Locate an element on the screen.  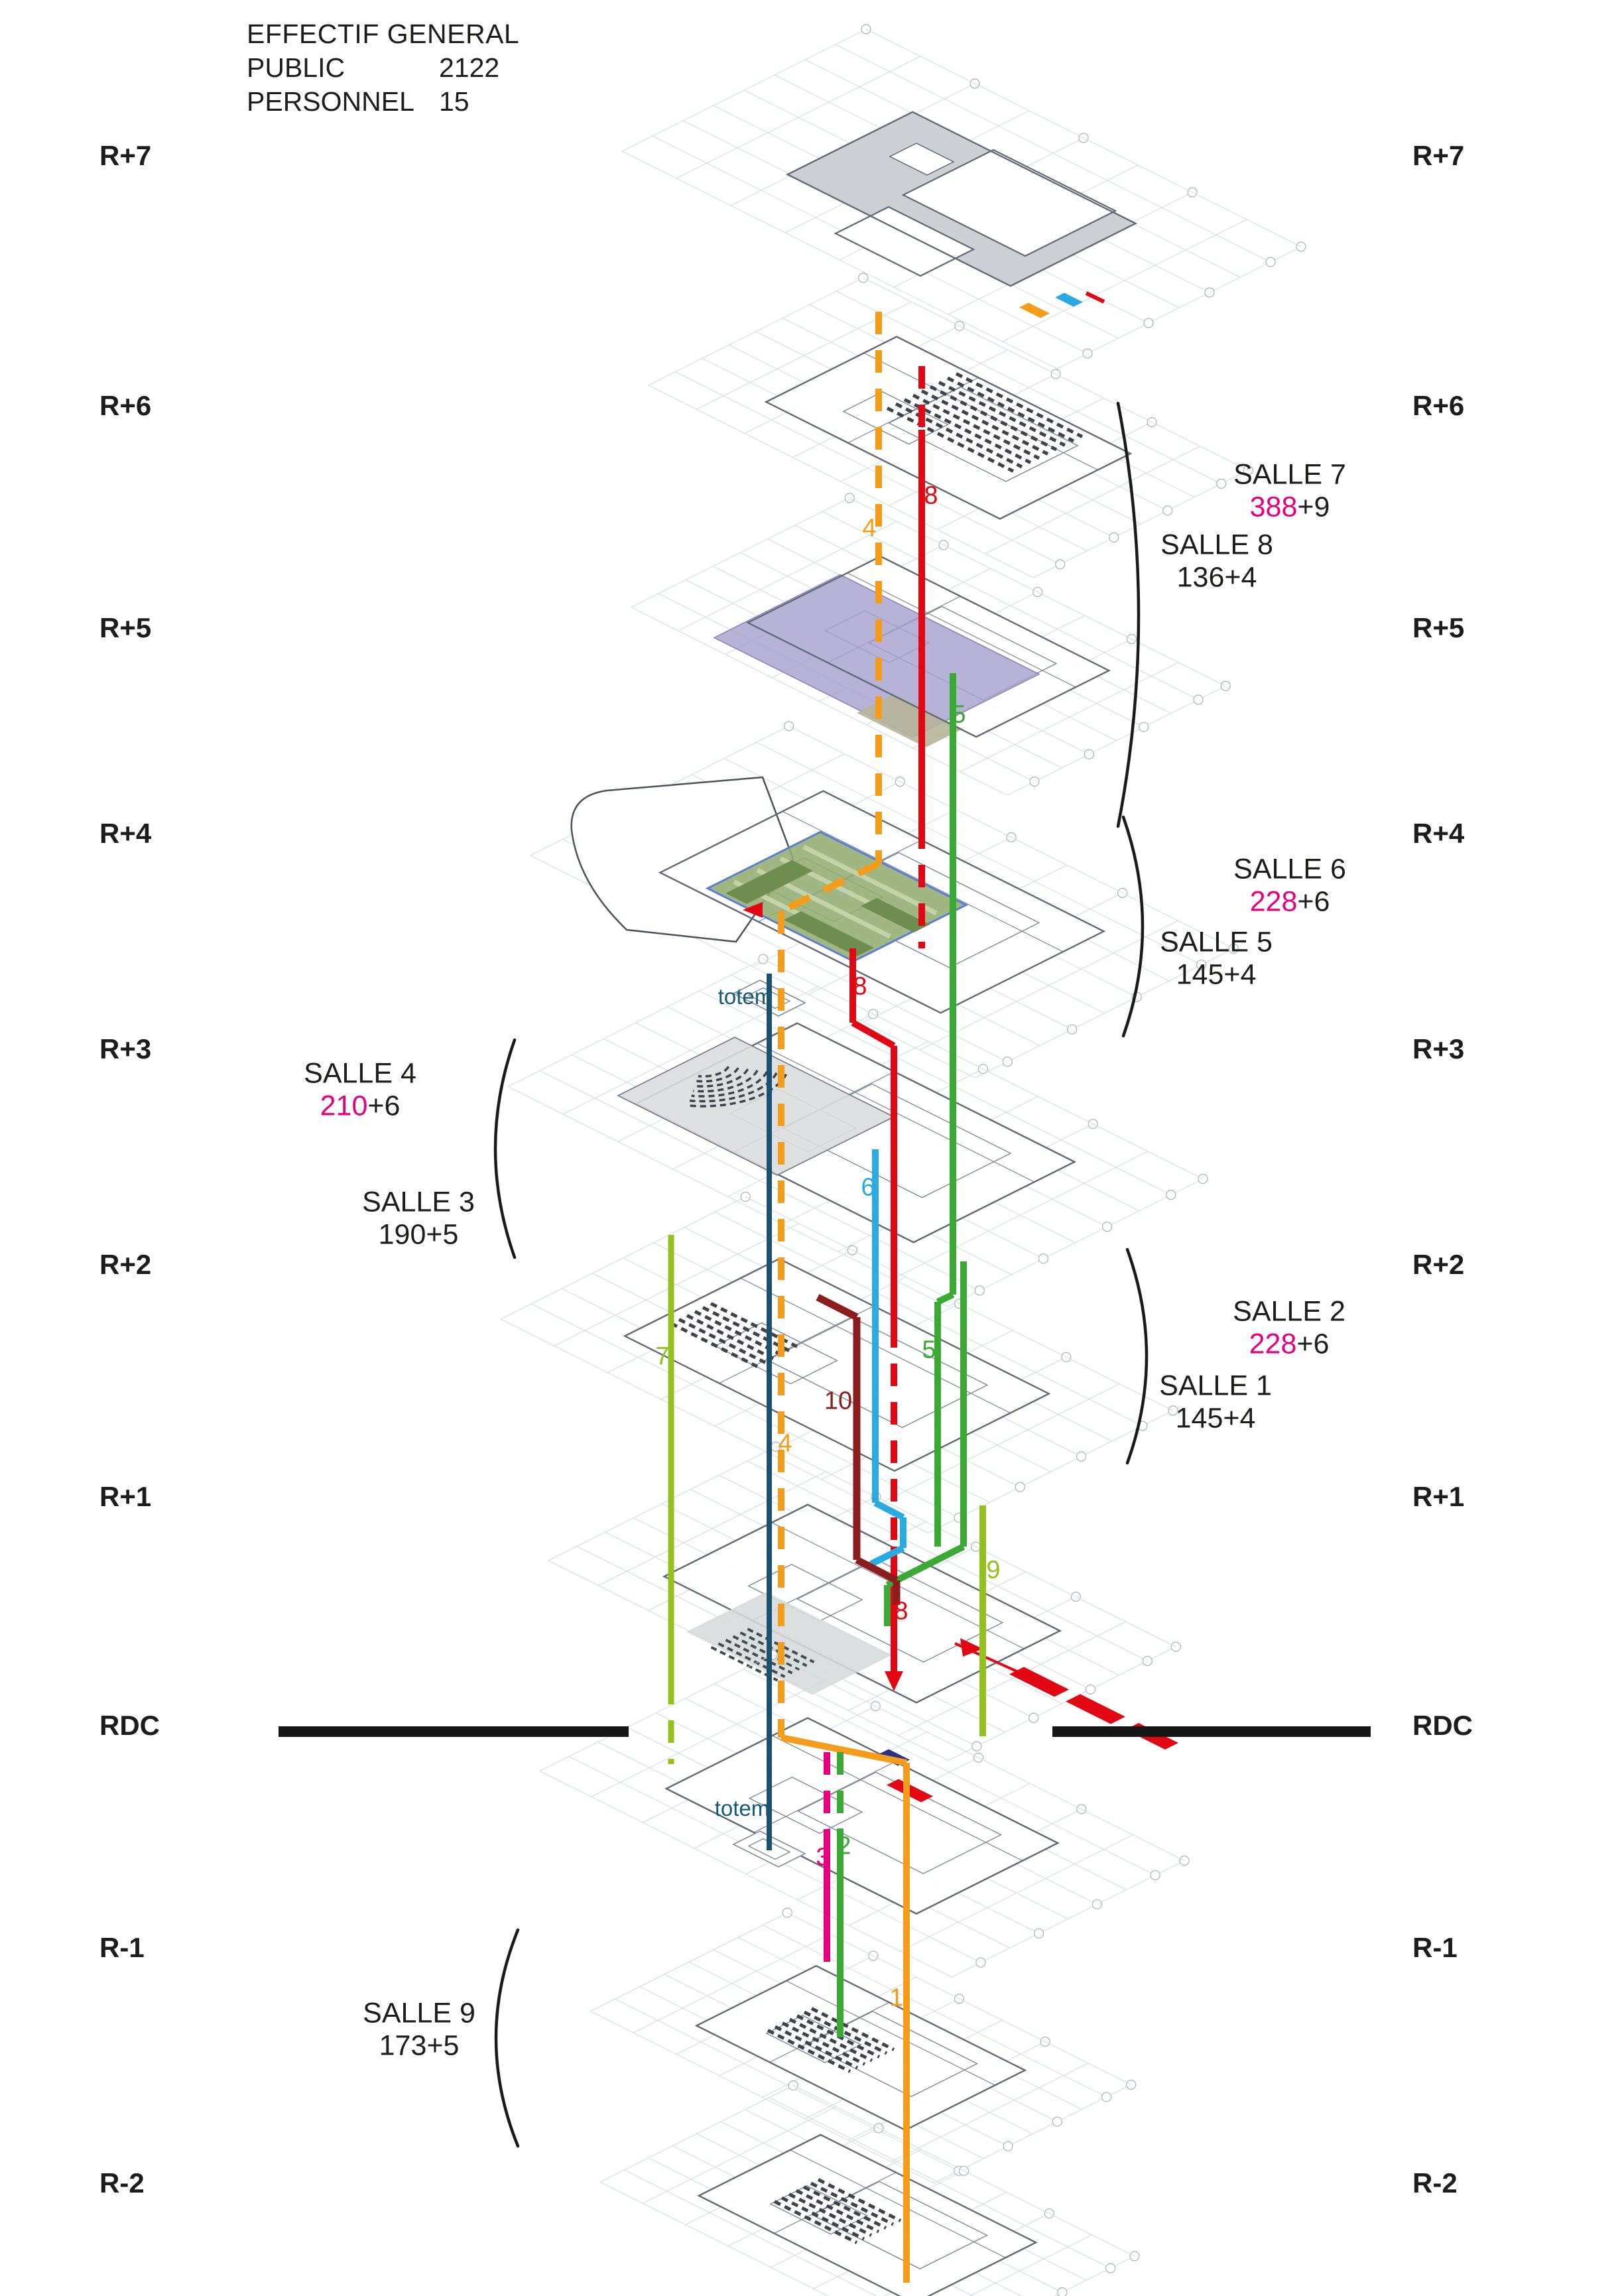
salle-label-salle-3: SALLE 3 is located at coordinates (418, 1202).